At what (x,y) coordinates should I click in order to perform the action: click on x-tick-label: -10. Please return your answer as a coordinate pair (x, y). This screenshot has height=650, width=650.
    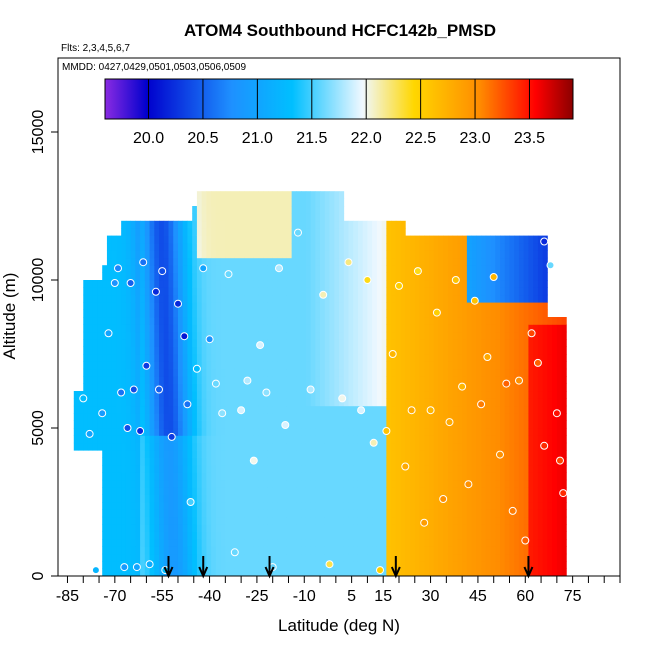
    Looking at the image, I should click on (304, 596).